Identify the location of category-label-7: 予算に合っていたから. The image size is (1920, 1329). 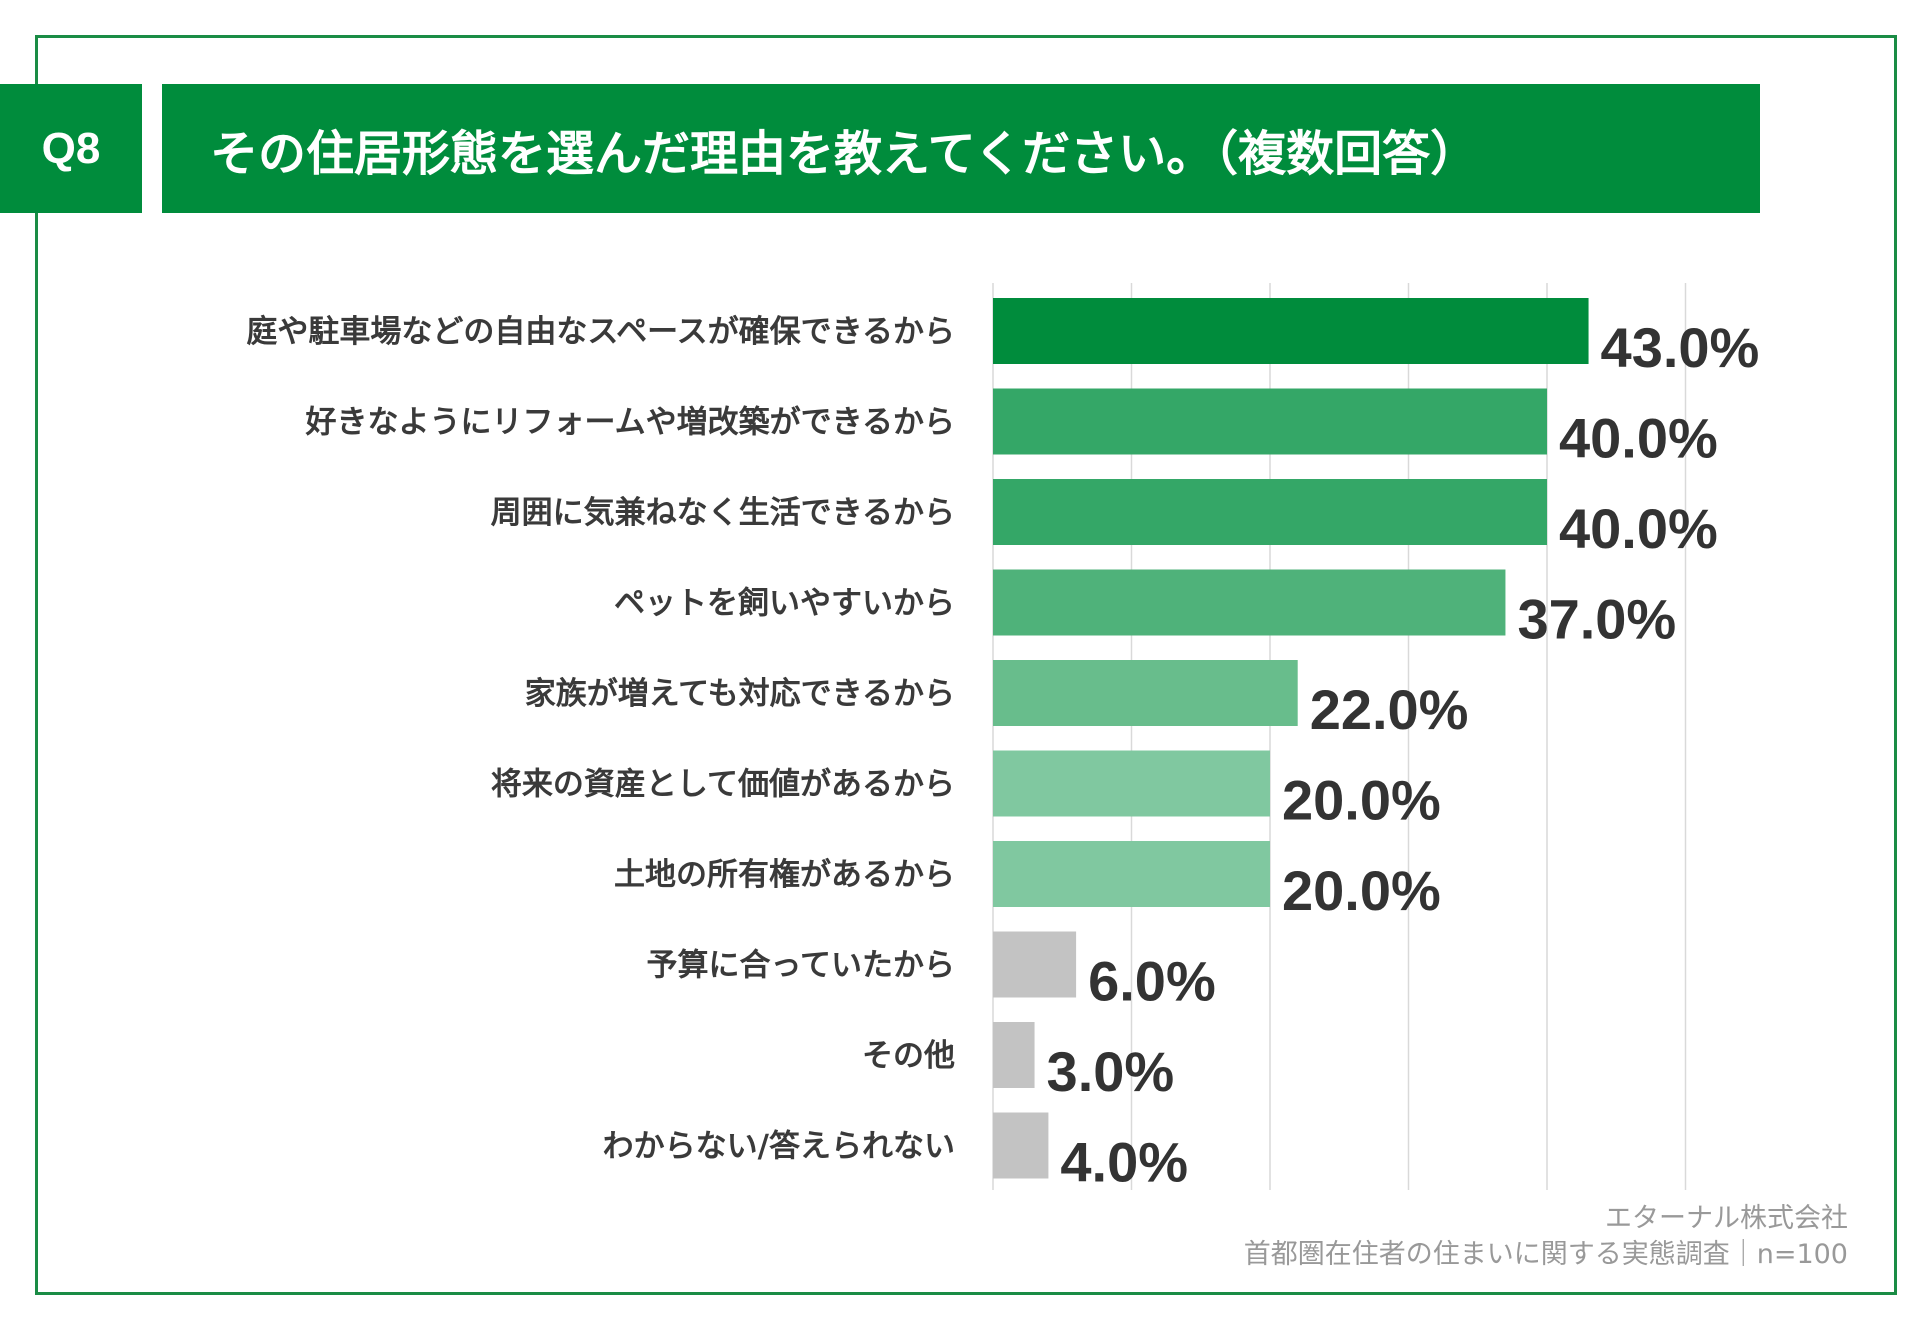
(801, 966).